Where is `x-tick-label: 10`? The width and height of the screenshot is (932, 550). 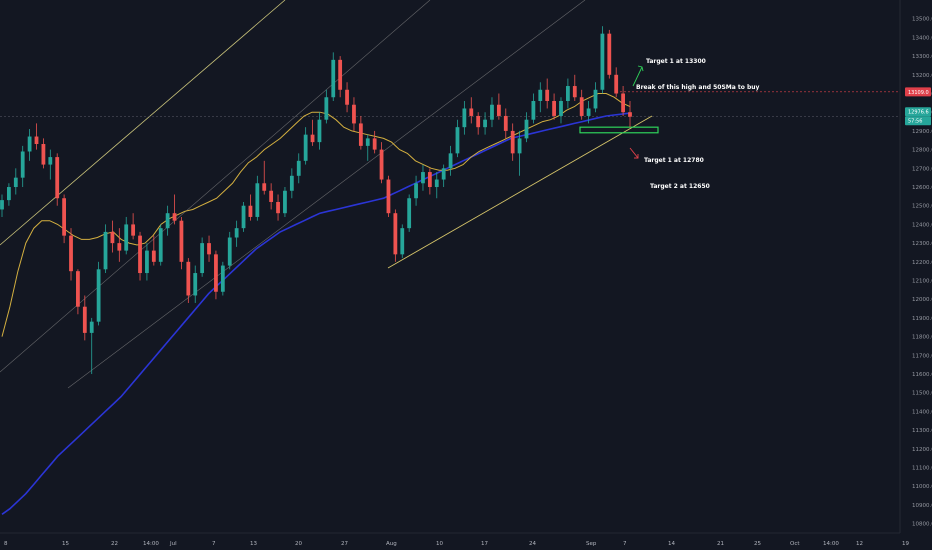
x-tick-label: 10 is located at coordinates (439, 544).